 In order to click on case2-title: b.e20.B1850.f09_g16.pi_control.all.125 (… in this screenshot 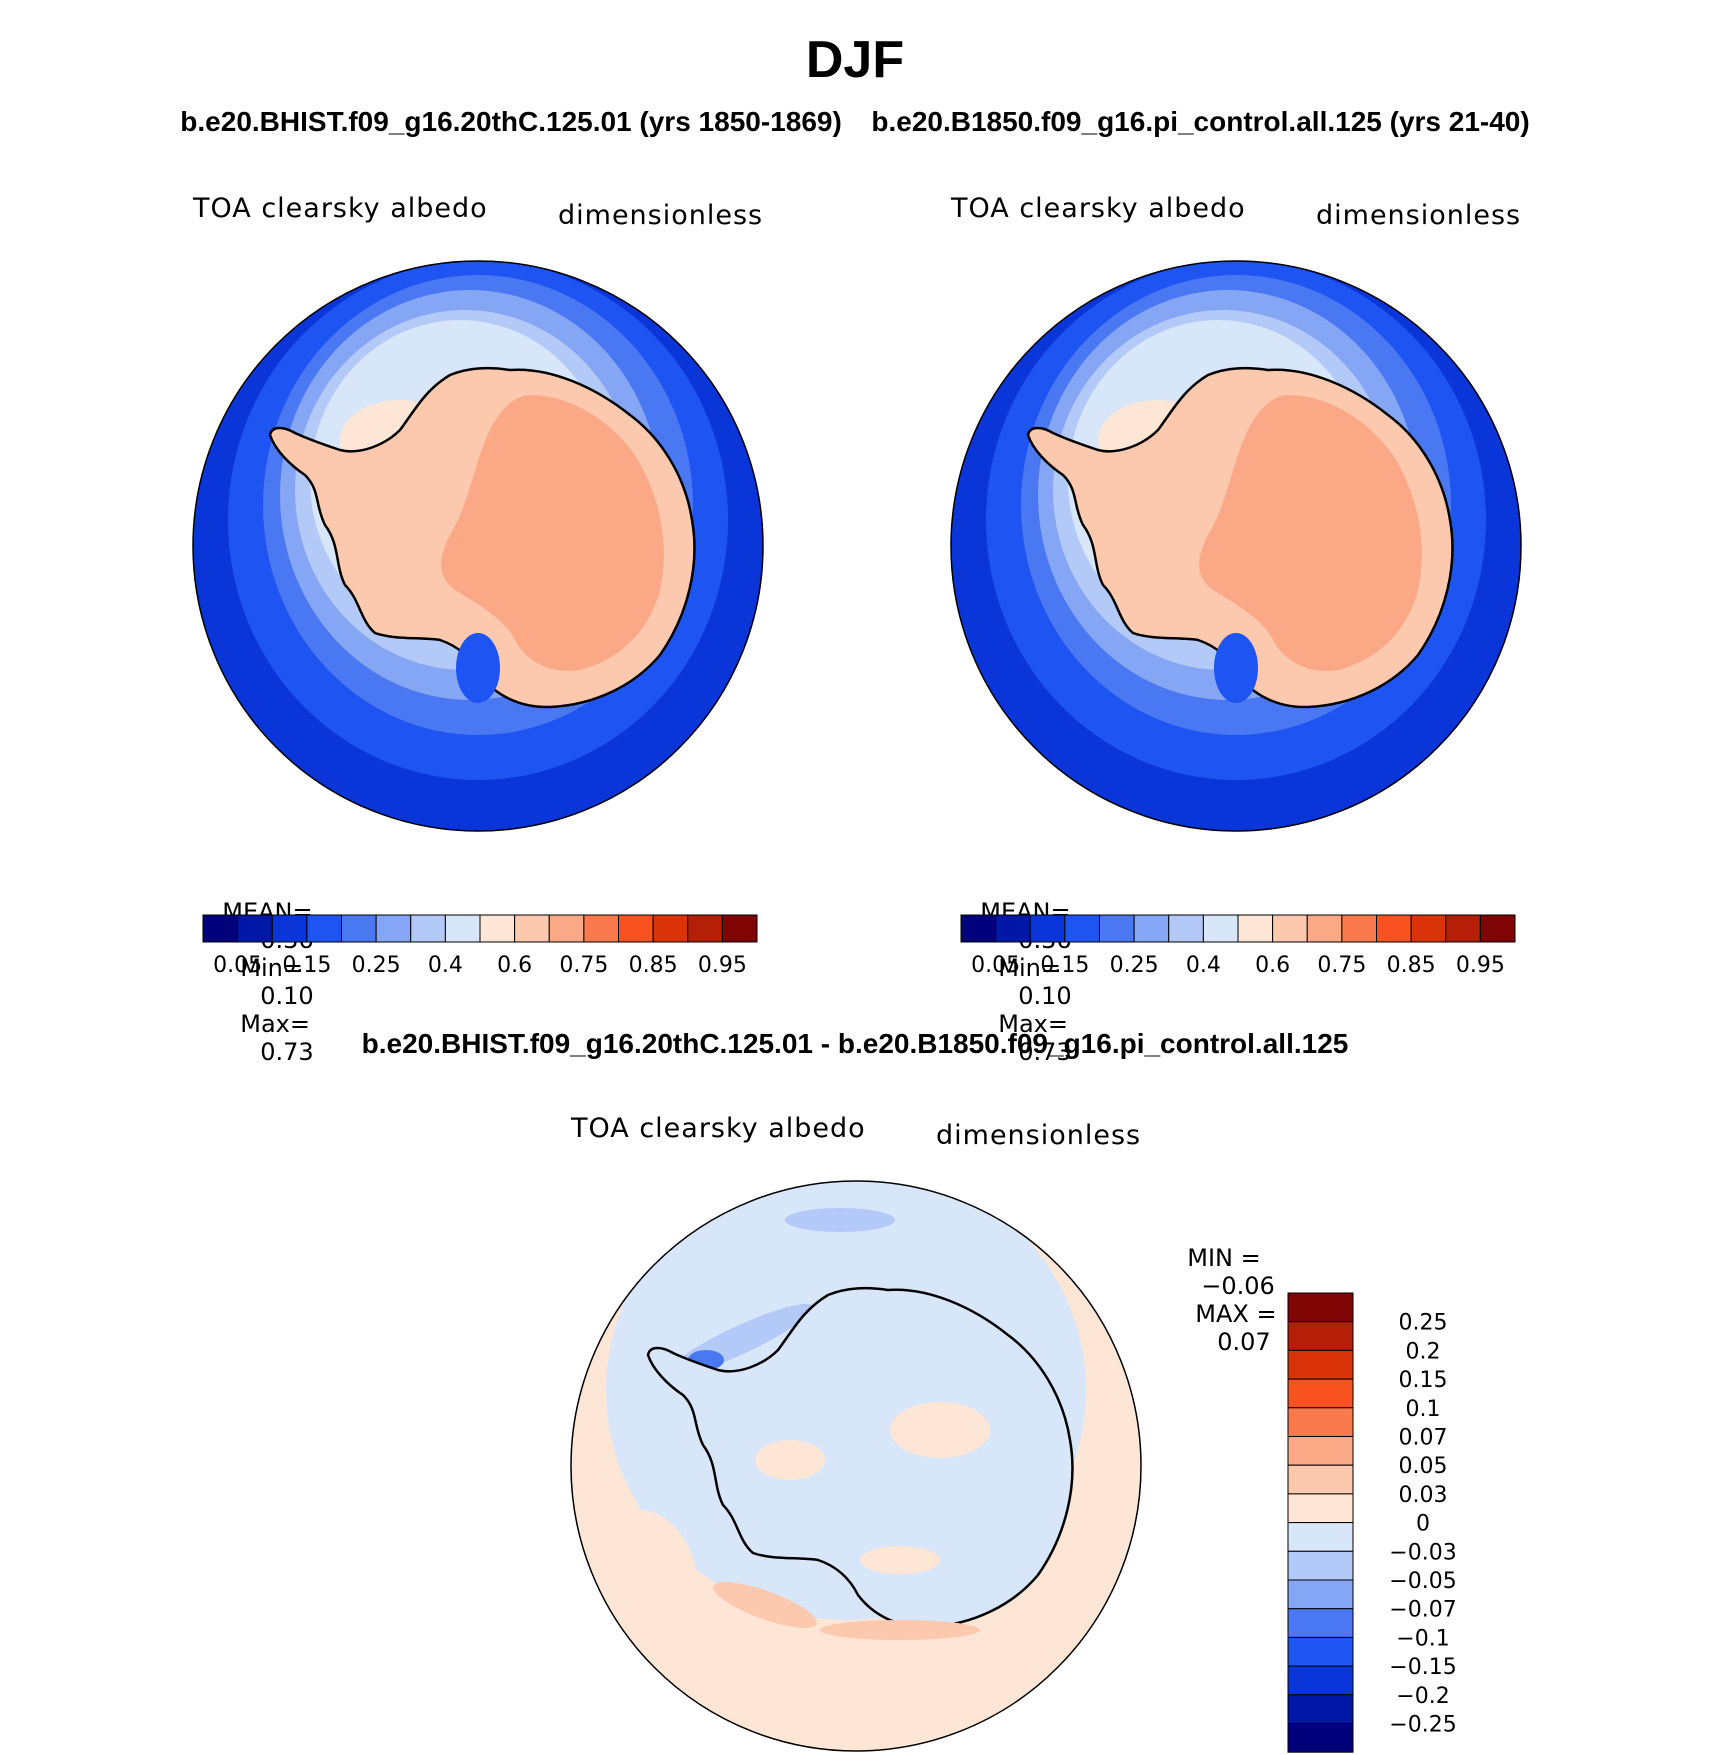, I will do `click(1200, 121)`.